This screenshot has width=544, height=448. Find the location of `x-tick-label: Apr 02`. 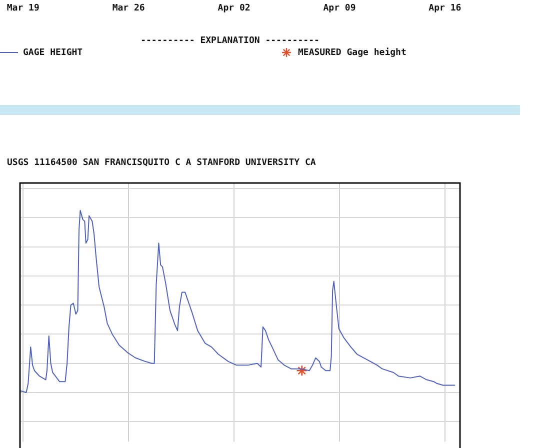

x-tick-label: Apr 02 is located at coordinates (234, 8).